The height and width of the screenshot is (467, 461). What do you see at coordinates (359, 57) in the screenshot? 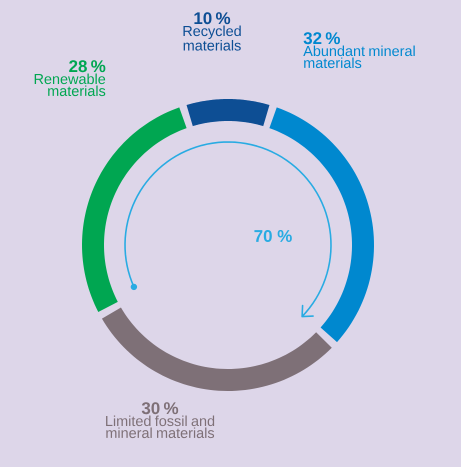
I see `slice-label: Abundant mineral materials` at bounding box center [359, 57].